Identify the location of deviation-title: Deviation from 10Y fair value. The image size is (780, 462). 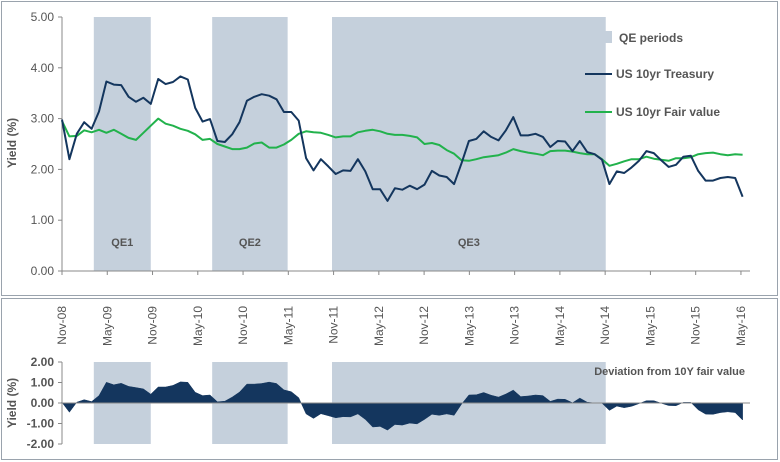
(669, 372).